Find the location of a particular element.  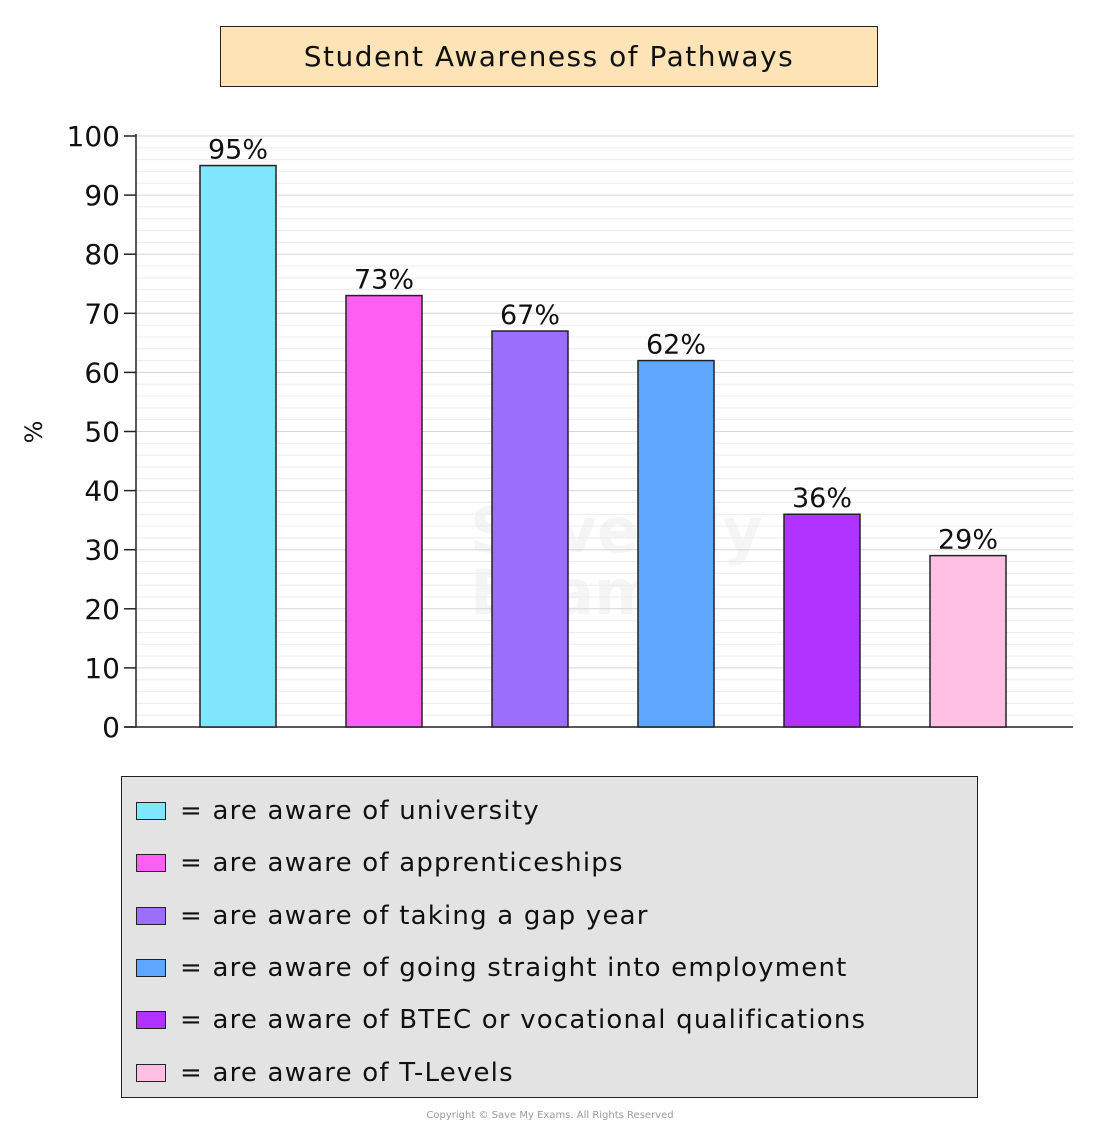

y-tick-label: 90 is located at coordinates (102, 195).